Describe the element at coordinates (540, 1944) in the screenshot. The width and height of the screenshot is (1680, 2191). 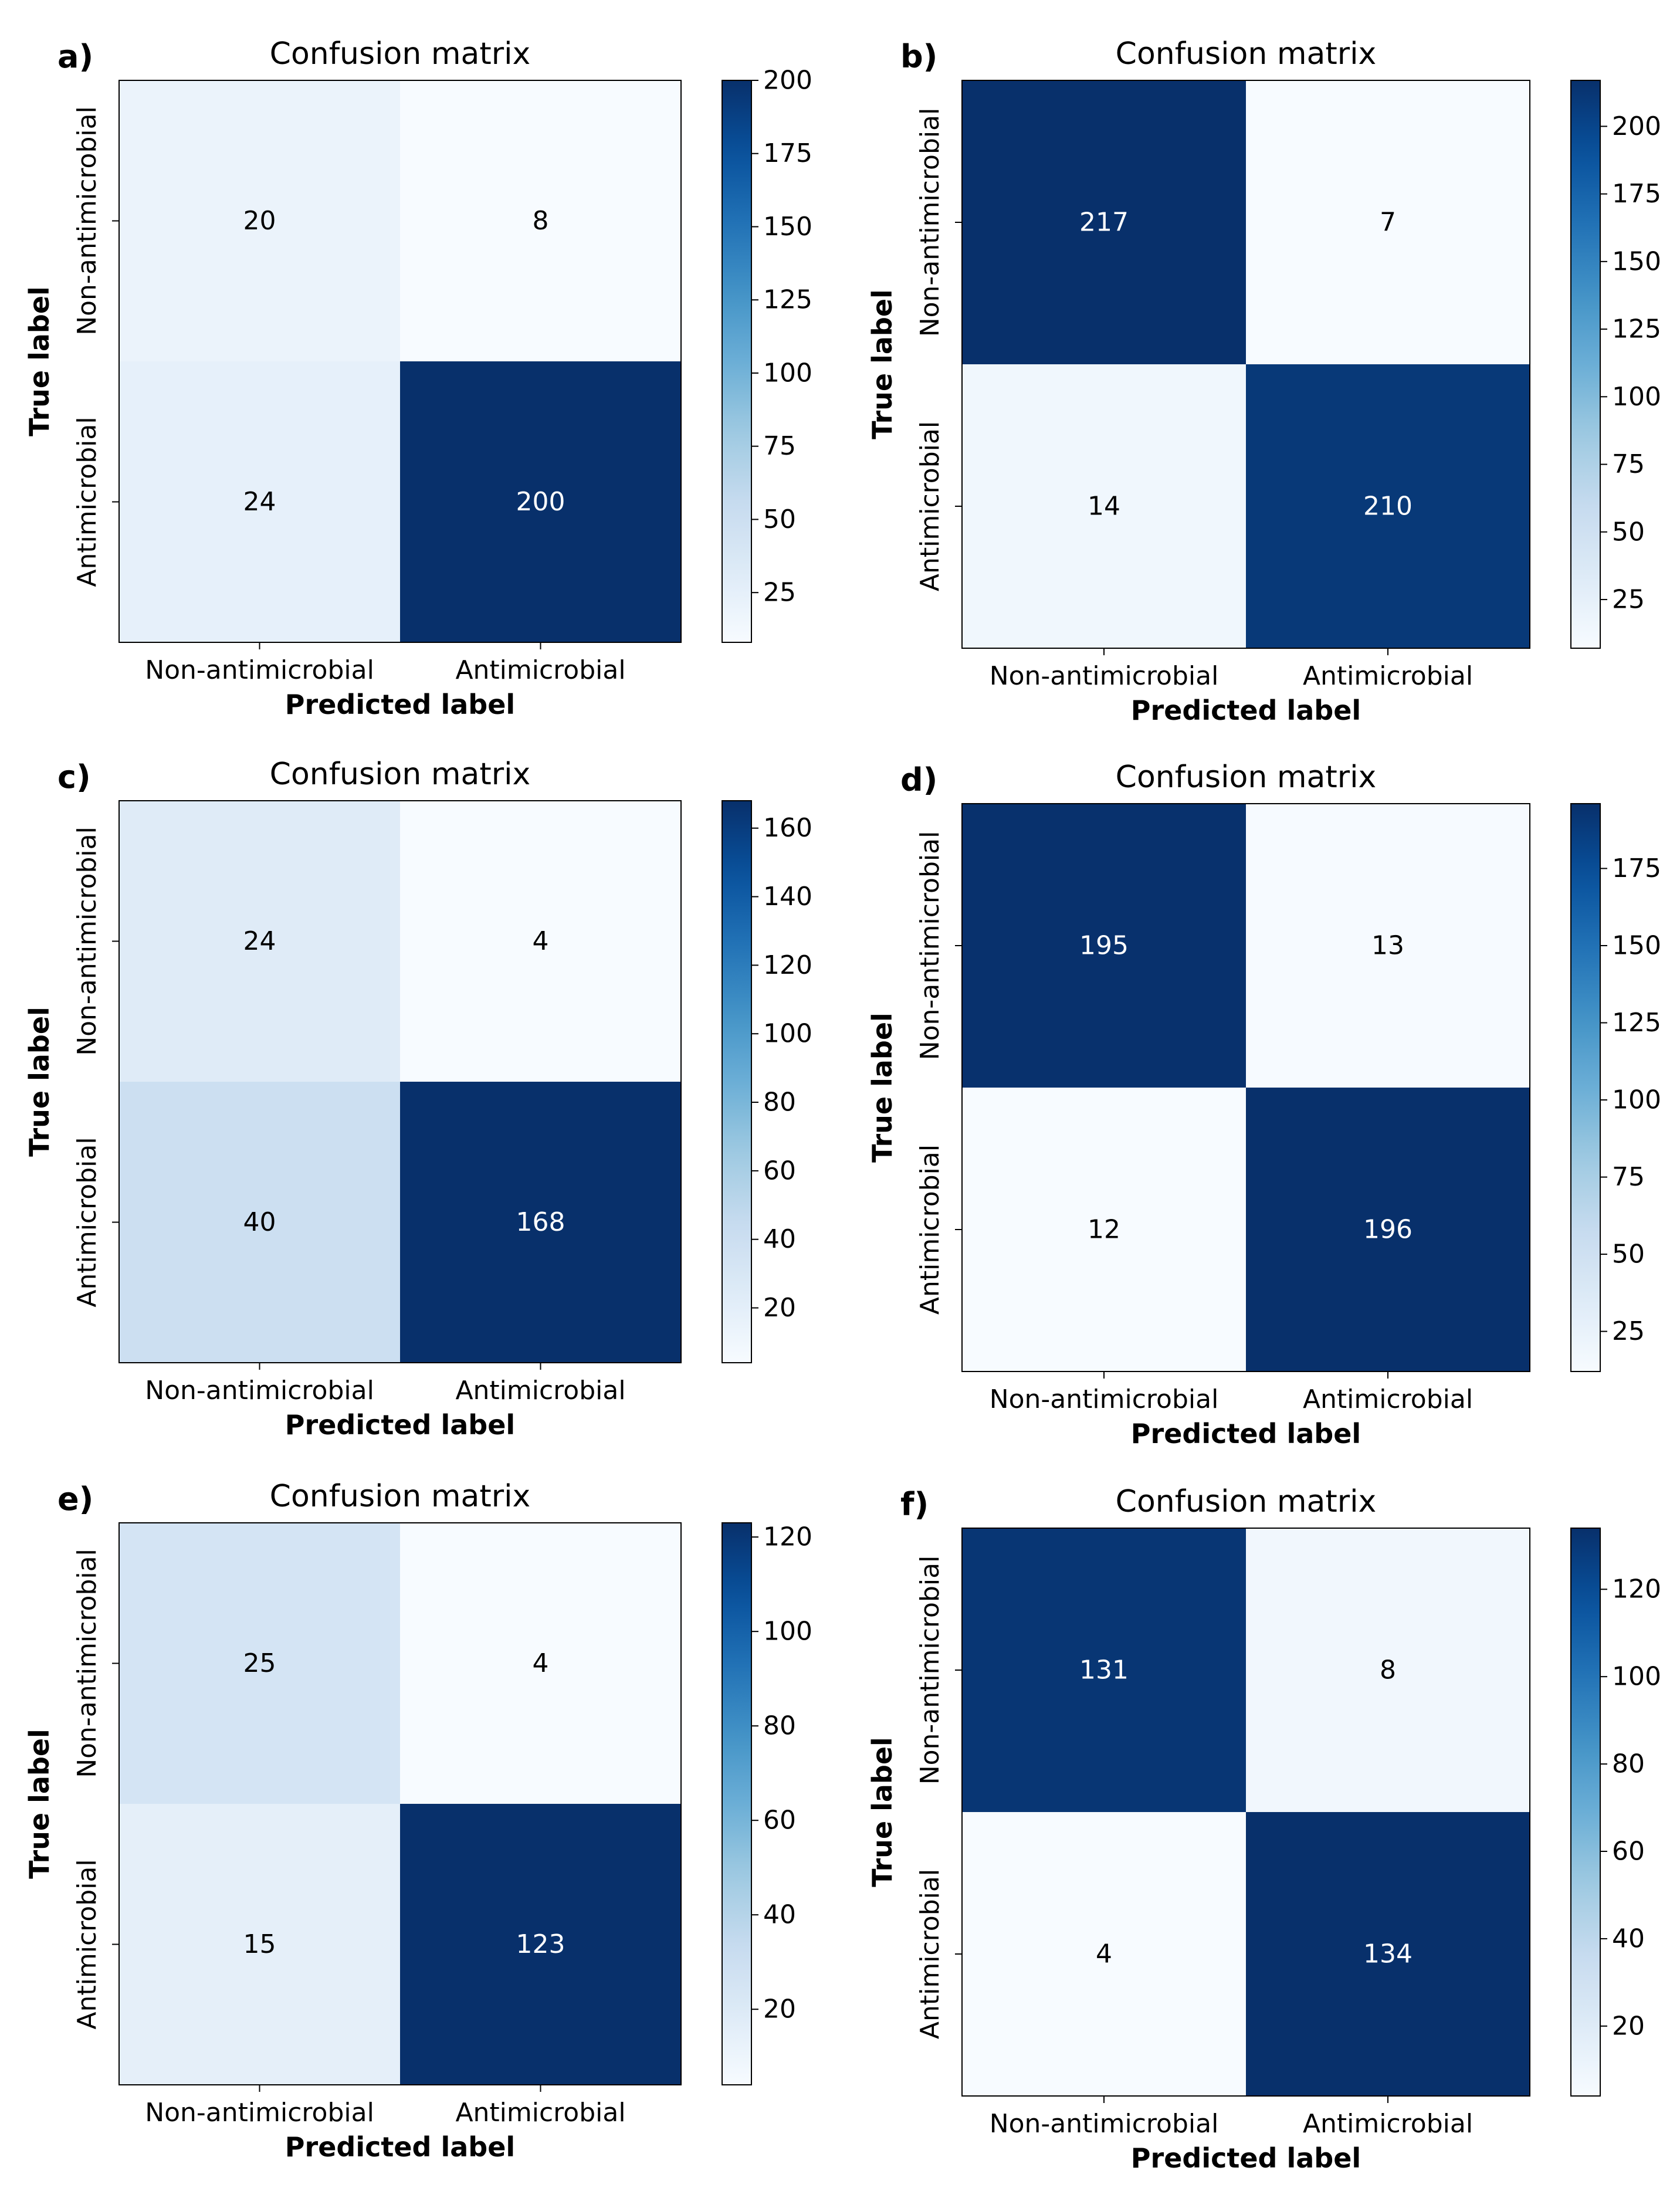
I see `cell-value-label: 123` at that location.